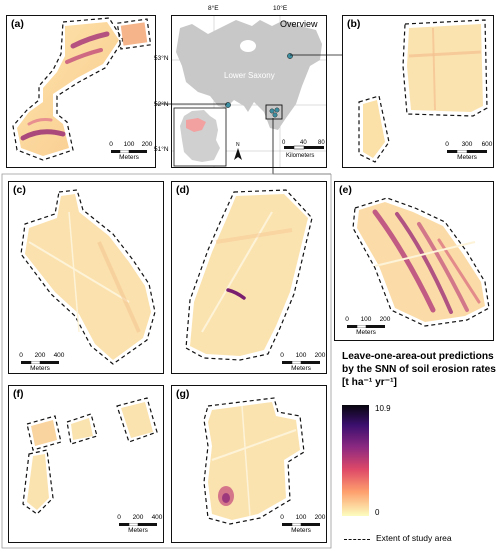  I want to click on lon-tick-10: 10°E, so click(280, 8).